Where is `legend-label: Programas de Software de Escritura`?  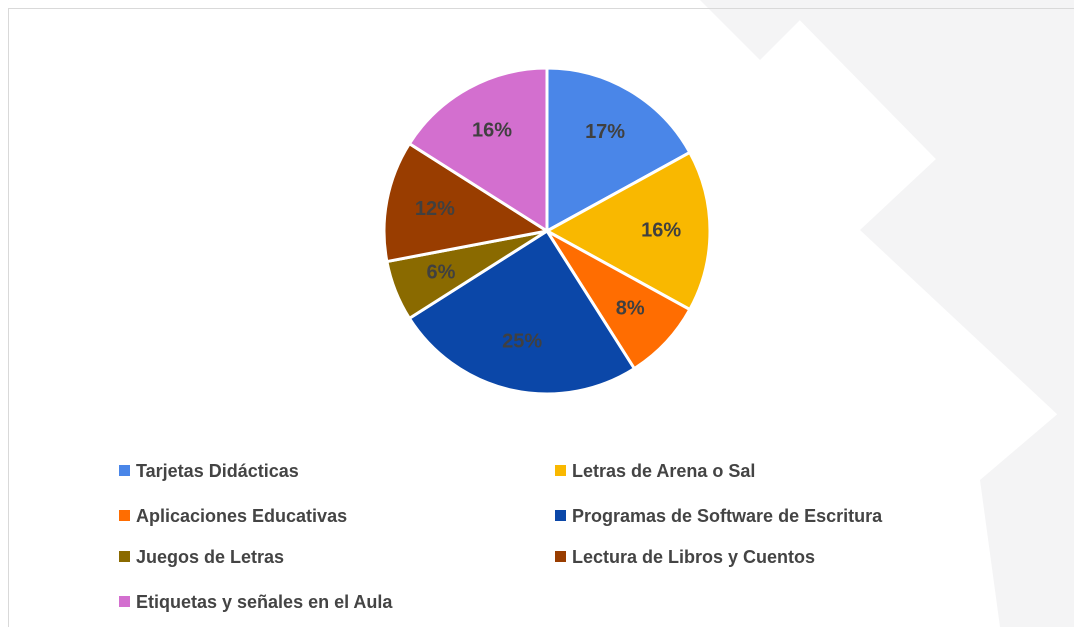
legend-label: Programas de Software de Escritura is located at coordinates (727, 516).